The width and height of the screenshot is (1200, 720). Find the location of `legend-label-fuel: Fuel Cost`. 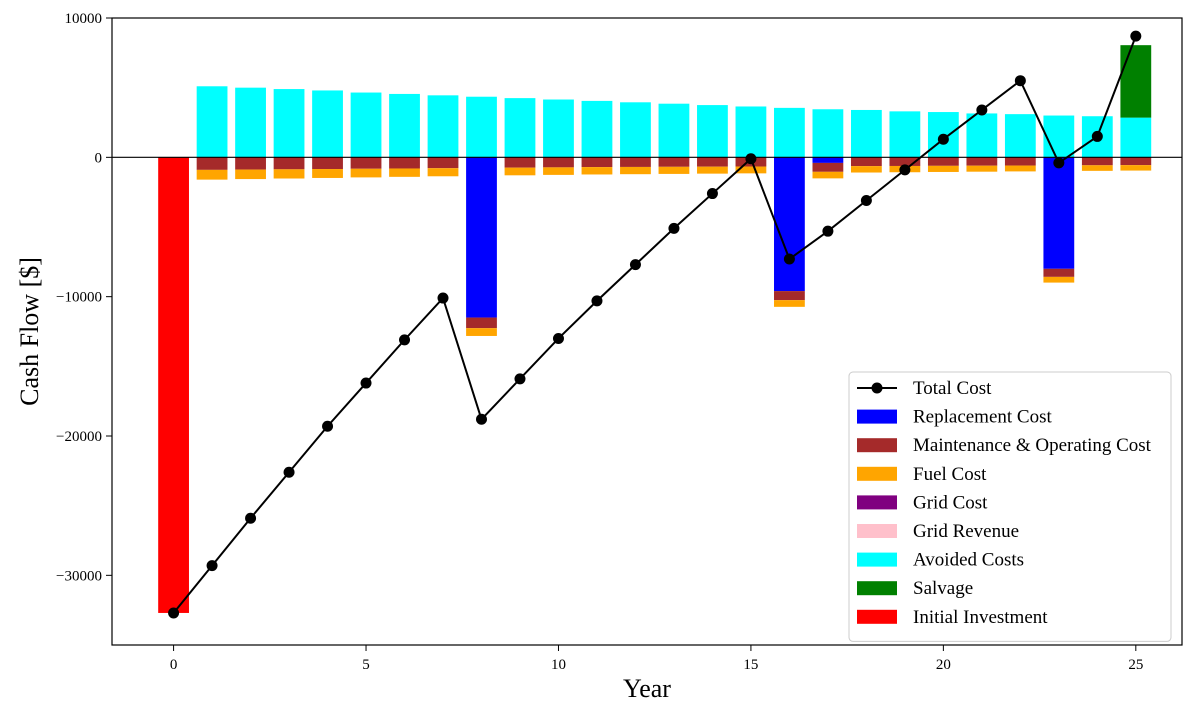

legend-label-fuel: Fuel Cost is located at coordinates (950, 474).